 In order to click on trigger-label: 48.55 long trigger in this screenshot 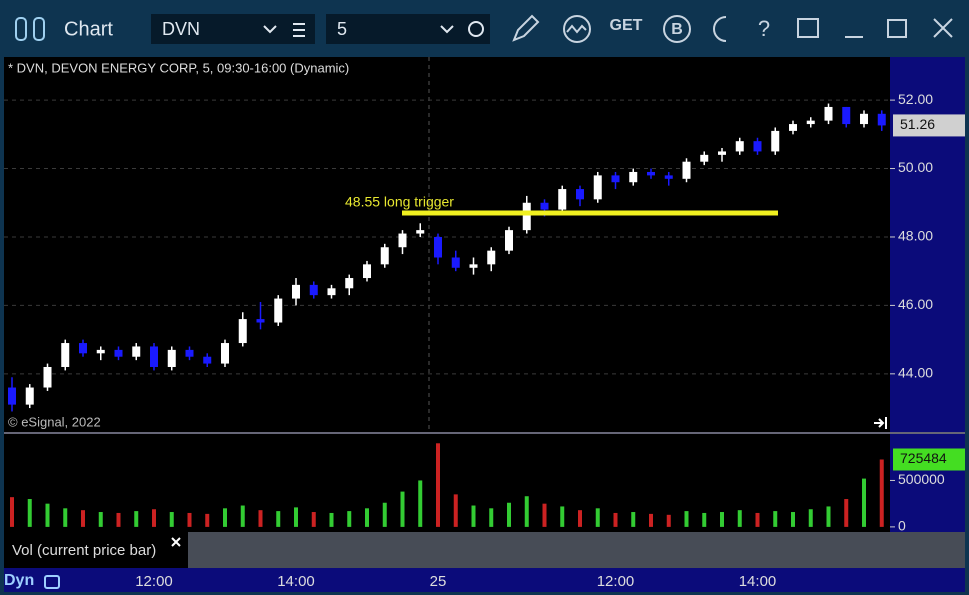, I will do `click(399, 202)`.